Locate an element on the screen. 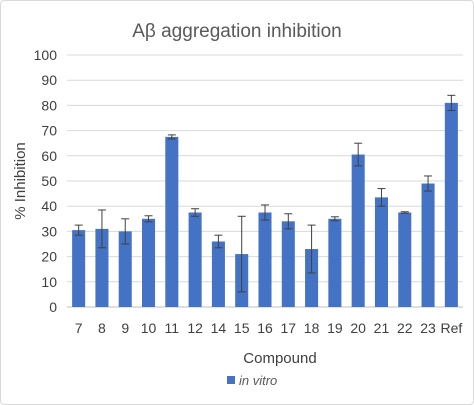 This screenshot has height=405, width=474. y-tick-label: 80 is located at coordinates (49, 105).